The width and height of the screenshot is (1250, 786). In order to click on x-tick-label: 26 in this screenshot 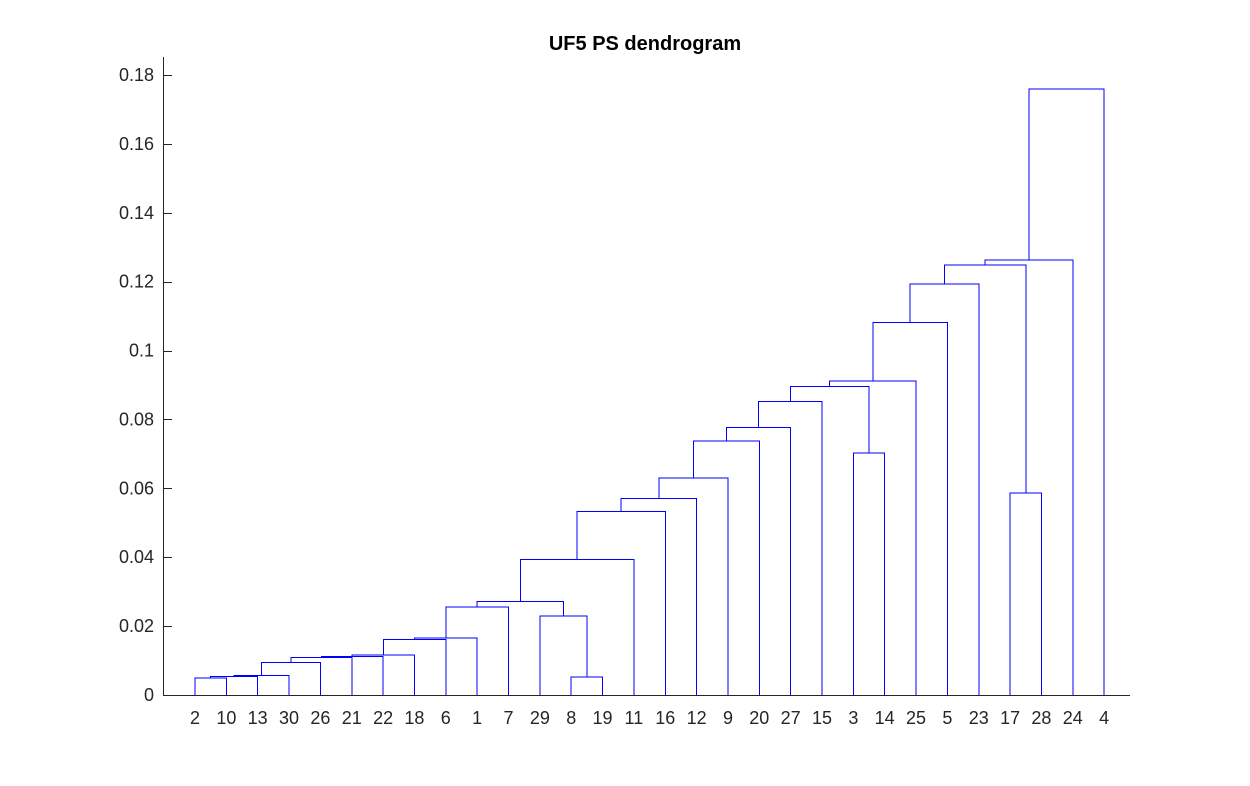, I will do `click(320, 718)`.